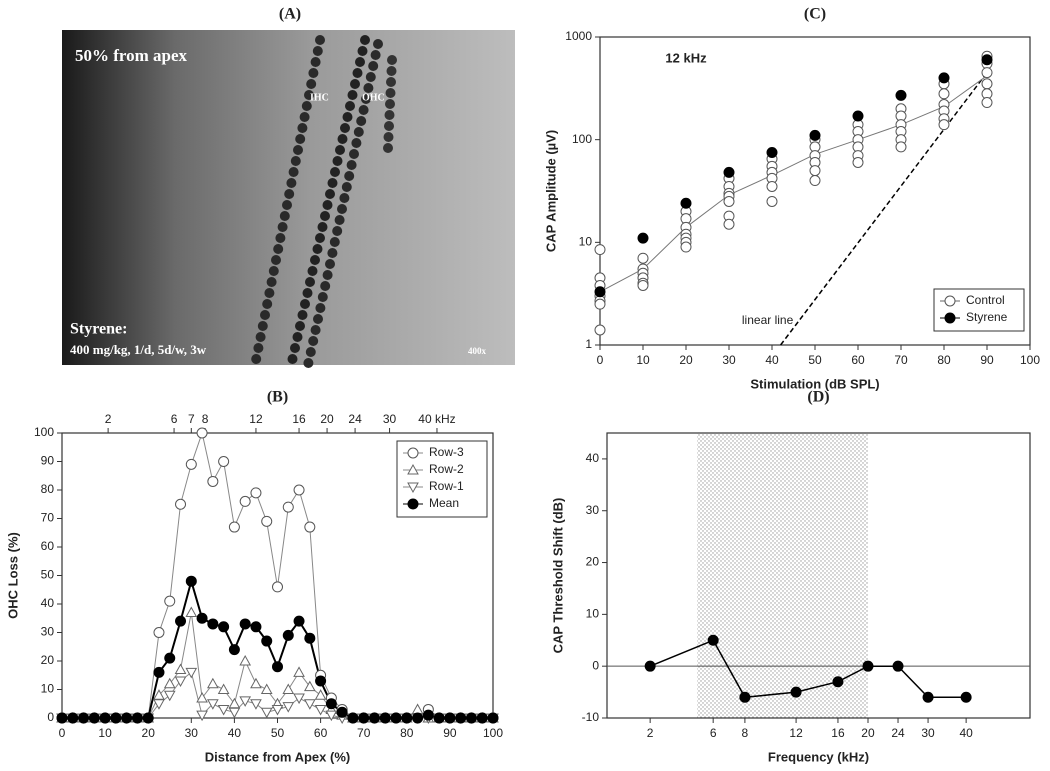 The image size is (1050, 771). Describe the element at coordinates (1030, 360) in the screenshot. I see `x-tick-label: 100` at that location.